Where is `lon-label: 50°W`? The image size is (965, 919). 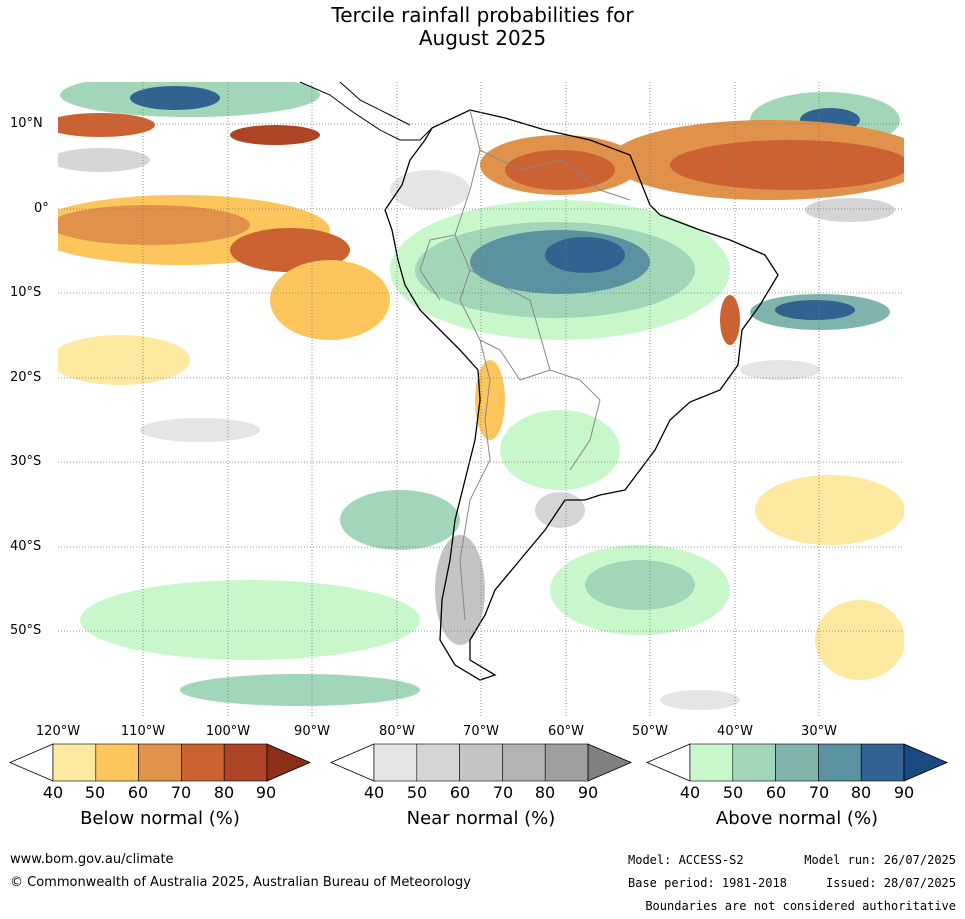 lon-label: 50°W is located at coordinates (650, 731).